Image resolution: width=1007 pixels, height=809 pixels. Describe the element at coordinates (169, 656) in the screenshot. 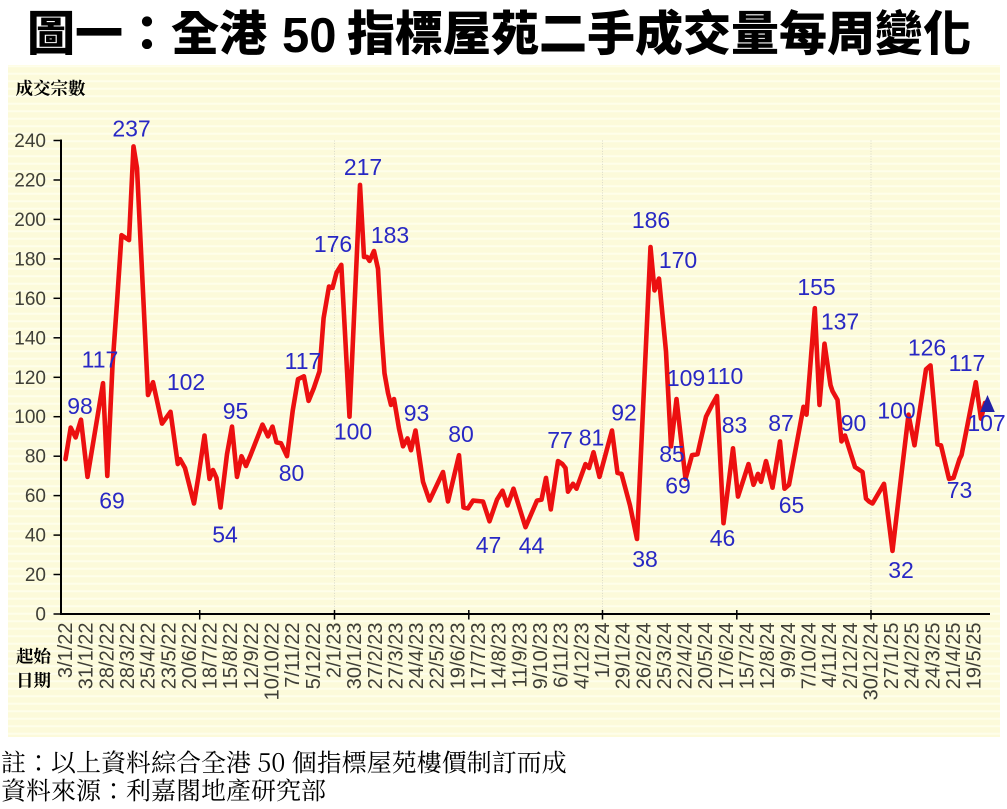

I see `svg-text: 23/5/22` at that location.